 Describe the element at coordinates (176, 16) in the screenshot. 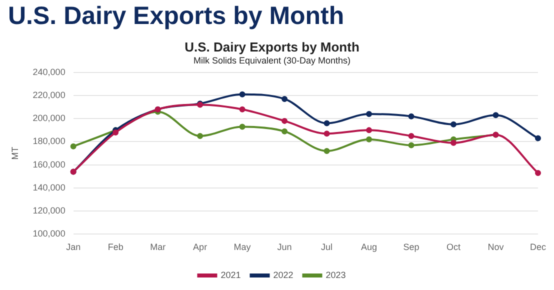

I see `text: U.S. Dairy Exports by Month` at that location.